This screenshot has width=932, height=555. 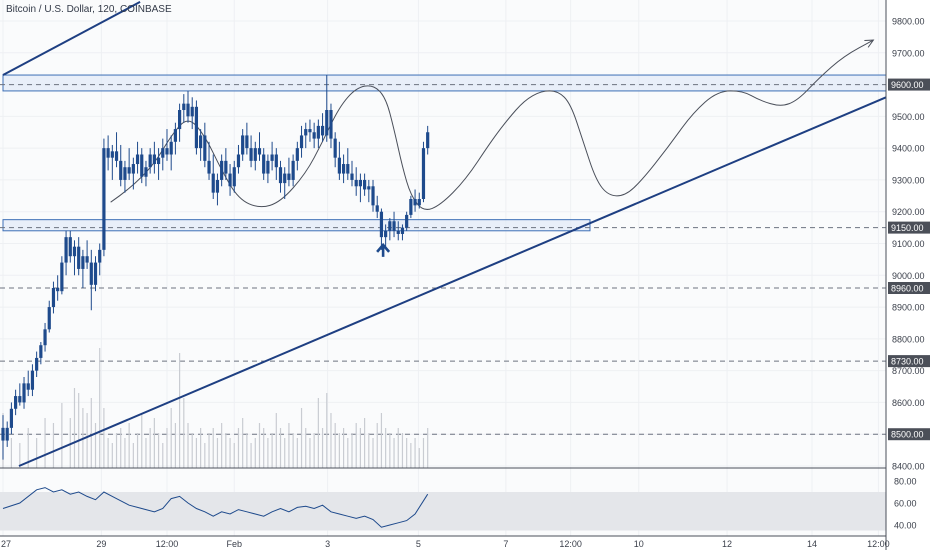 What do you see at coordinates (383, 249) in the screenshot?
I see `arrow-marker` at bounding box center [383, 249].